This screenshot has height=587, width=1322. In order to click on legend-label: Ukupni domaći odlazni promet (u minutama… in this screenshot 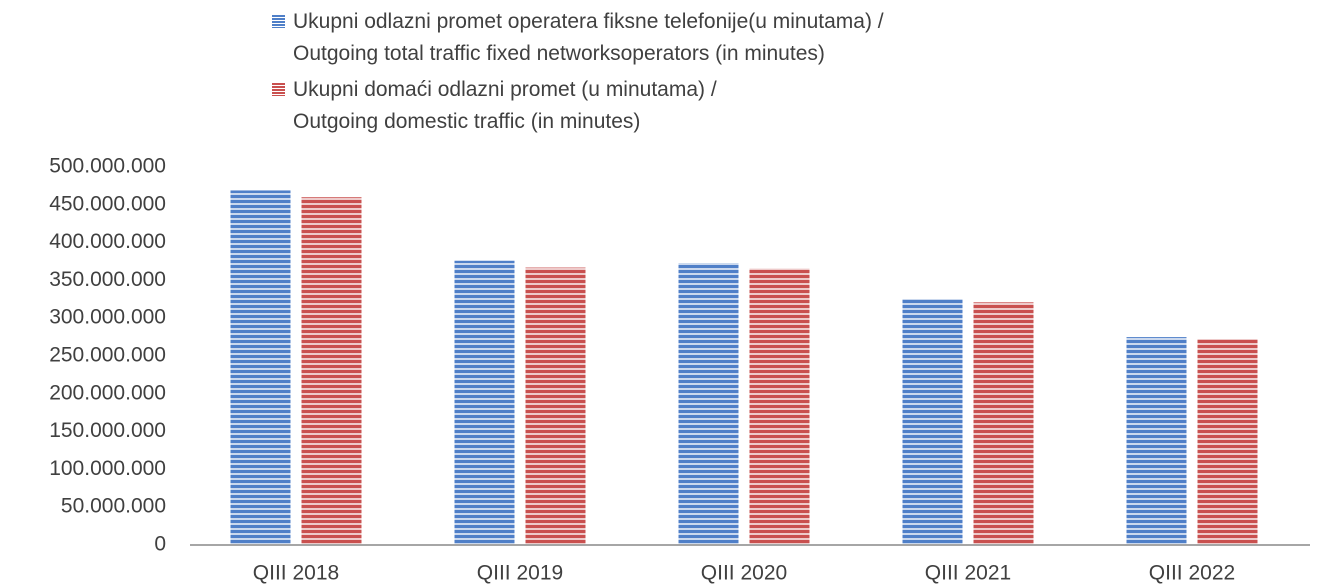, I will do `click(505, 105)`.